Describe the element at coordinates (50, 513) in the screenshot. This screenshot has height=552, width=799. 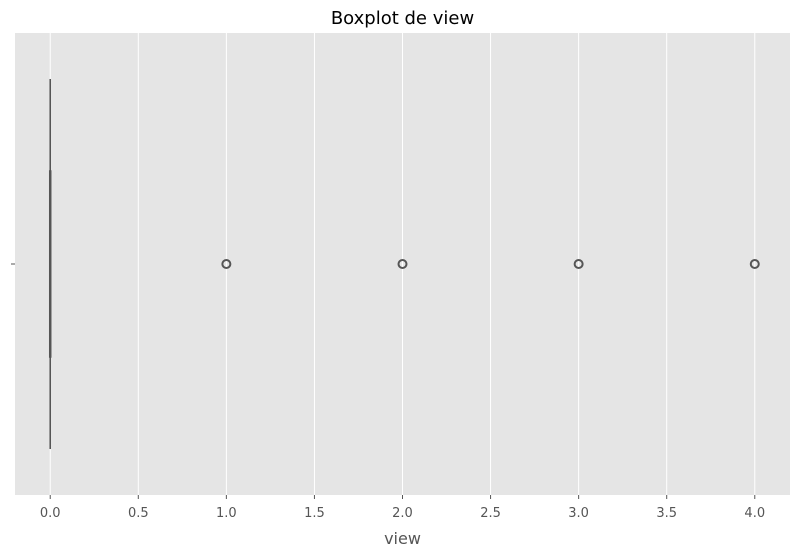
I see `x-tick-label: 0.0` at that location.